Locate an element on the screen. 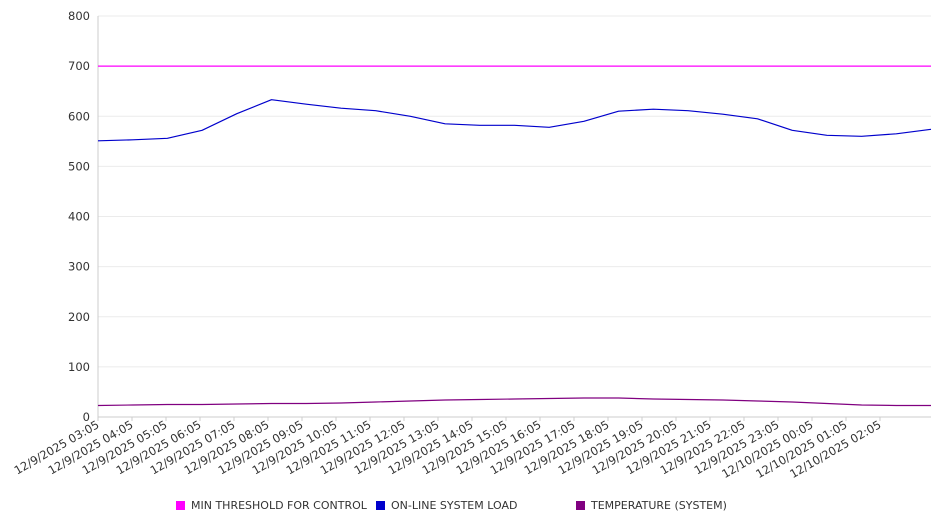 The width and height of the screenshot is (946, 526). legend-item-system-load: ON-LINE SYSTEM LOAD is located at coordinates (446, 505).